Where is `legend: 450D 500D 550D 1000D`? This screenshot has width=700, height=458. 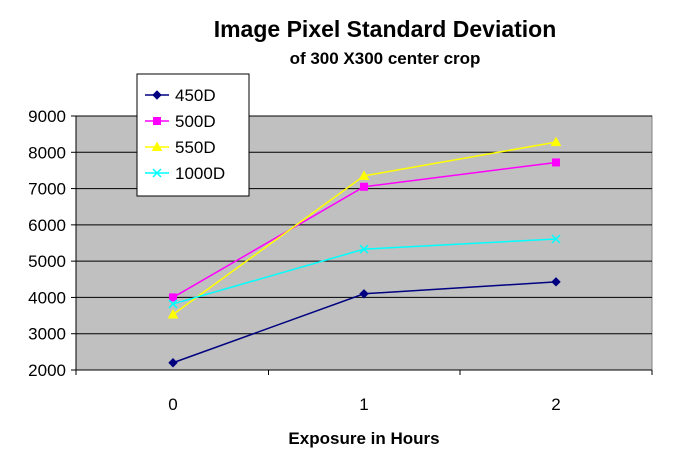 legend: 450D 500D 550D 1000D is located at coordinates (193, 135).